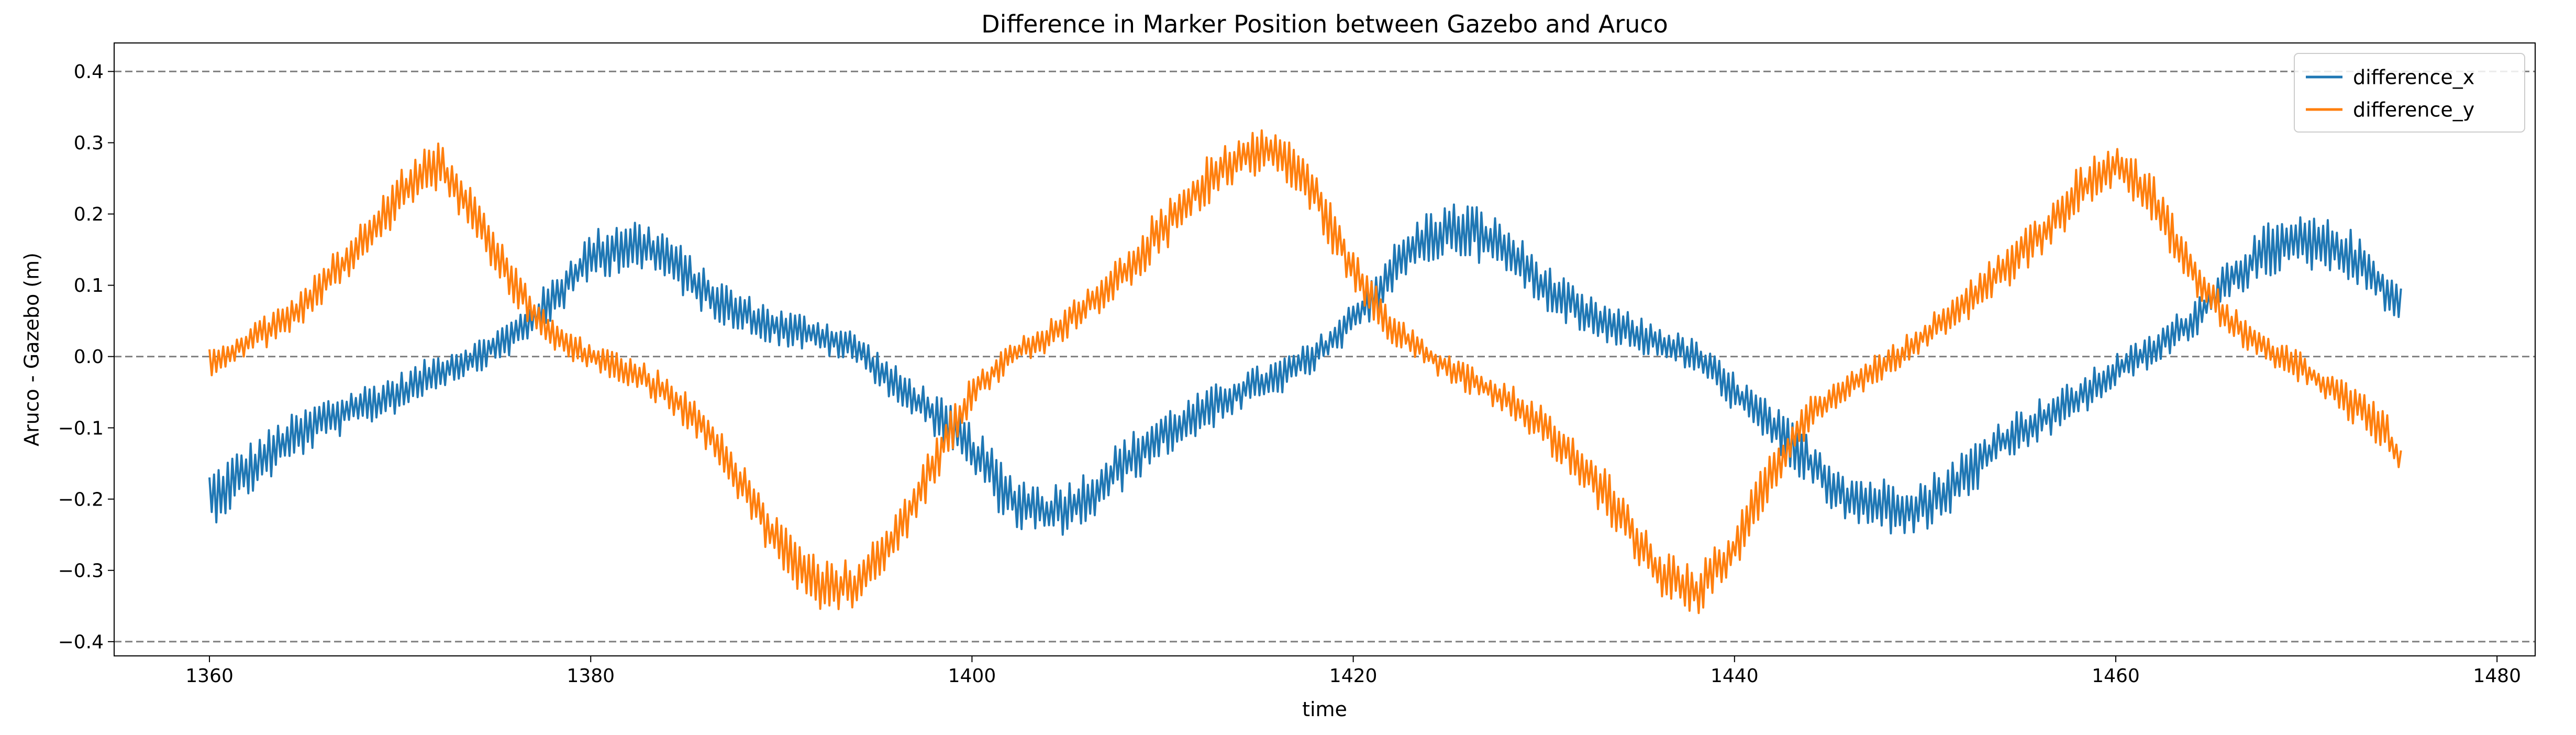 The image size is (2576, 735). Describe the element at coordinates (89, 214) in the screenshot. I see `y-tick-label: 0.2` at that location.